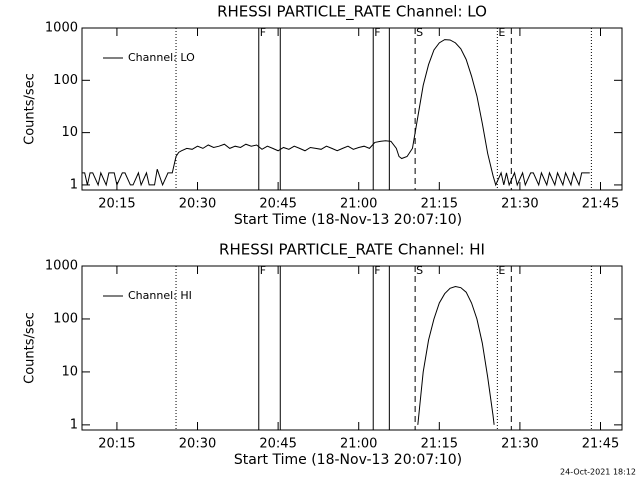 The image size is (640, 480). Describe the element at coordinates (160, 295) in the screenshot. I see `legend-label: Channel: HI` at that location.